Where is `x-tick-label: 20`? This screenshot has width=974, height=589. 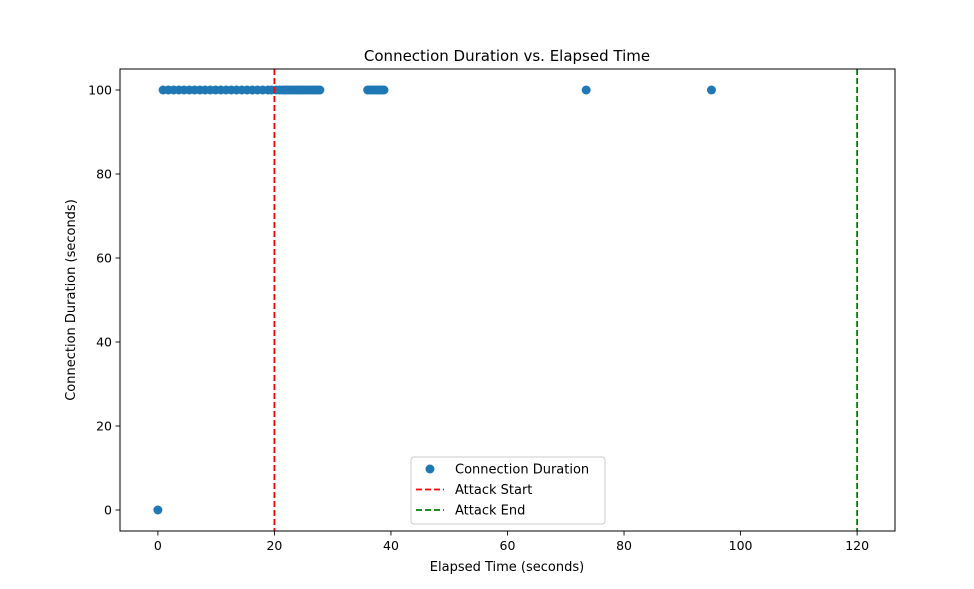 x-tick-label: 20 is located at coordinates (274, 545).